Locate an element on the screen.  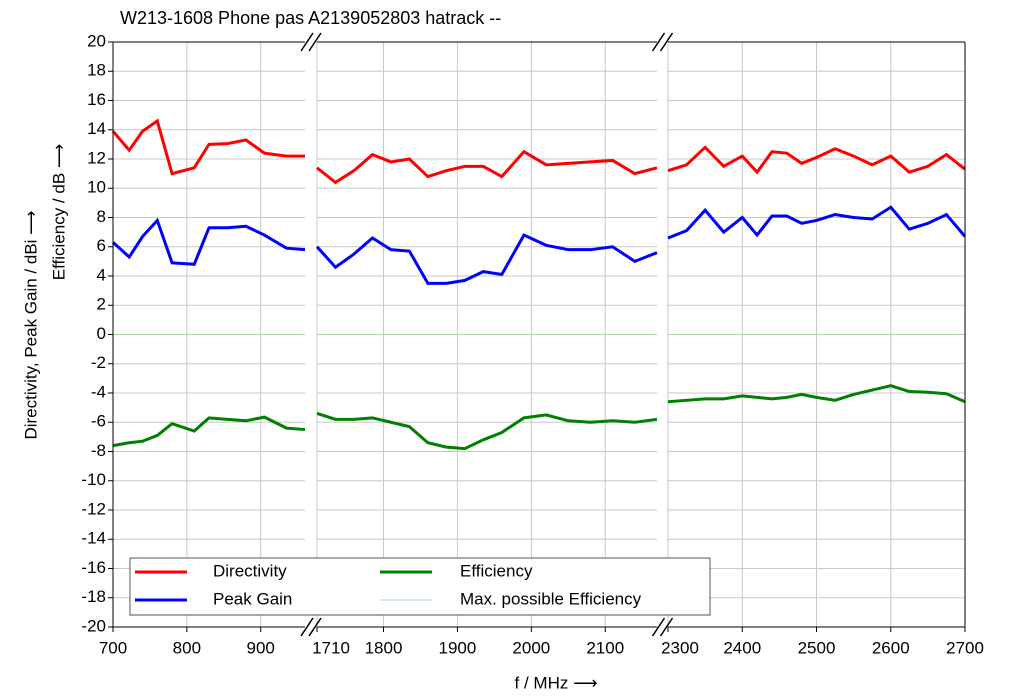
x-tick-label: 800 is located at coordinates (187, 647).